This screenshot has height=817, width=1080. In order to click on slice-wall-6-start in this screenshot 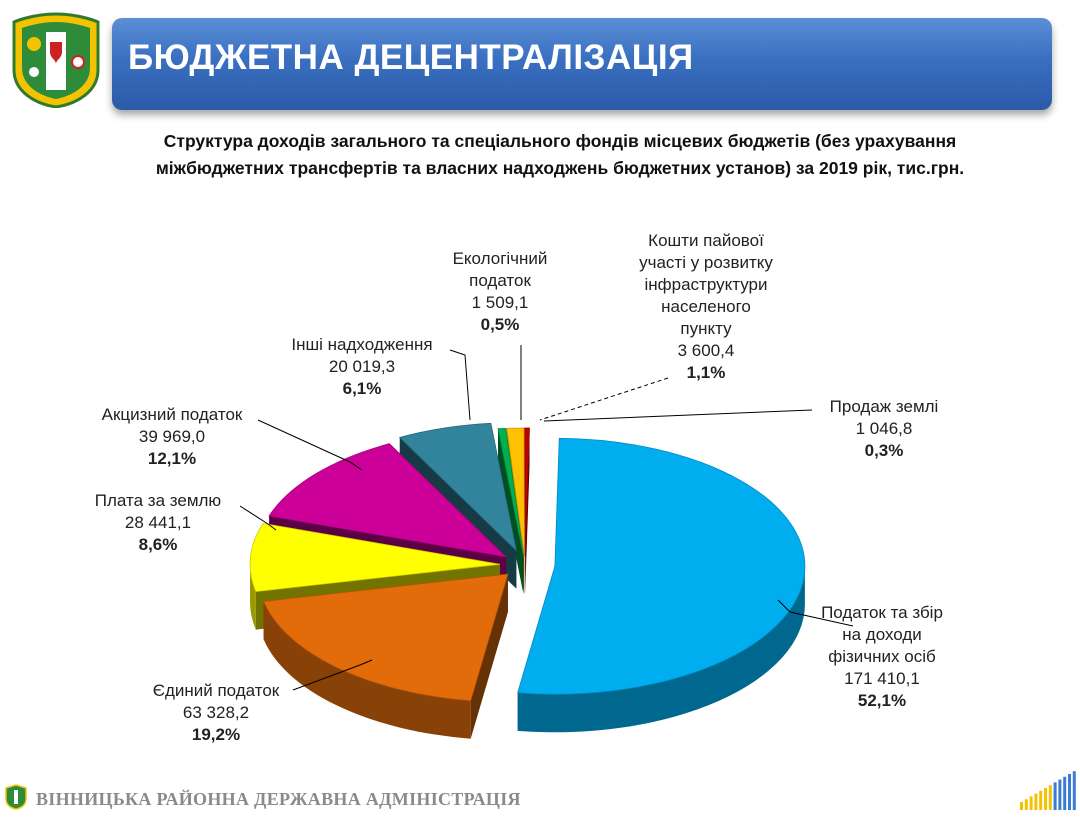, I will do `click(511, 511)`.